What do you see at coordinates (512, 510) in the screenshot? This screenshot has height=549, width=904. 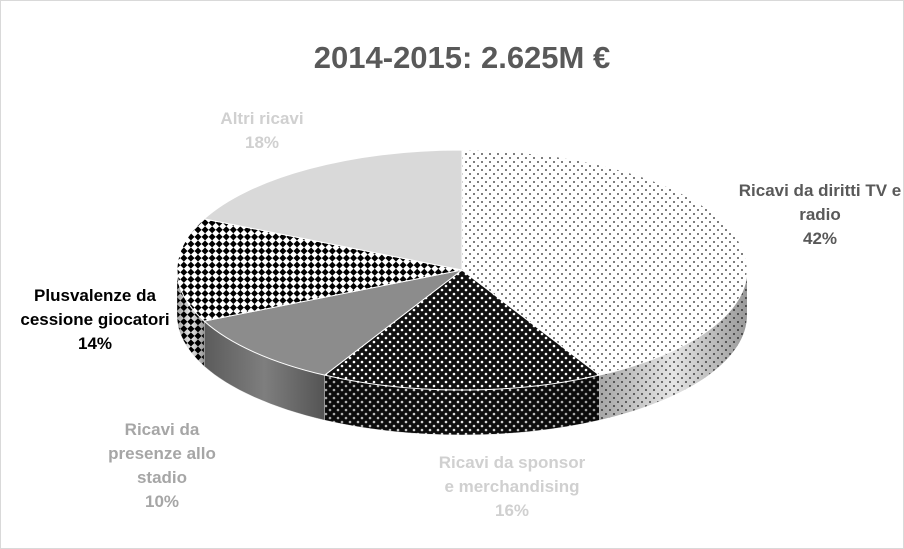 I see `label-value: 16%` at bounding box center [512, 510].